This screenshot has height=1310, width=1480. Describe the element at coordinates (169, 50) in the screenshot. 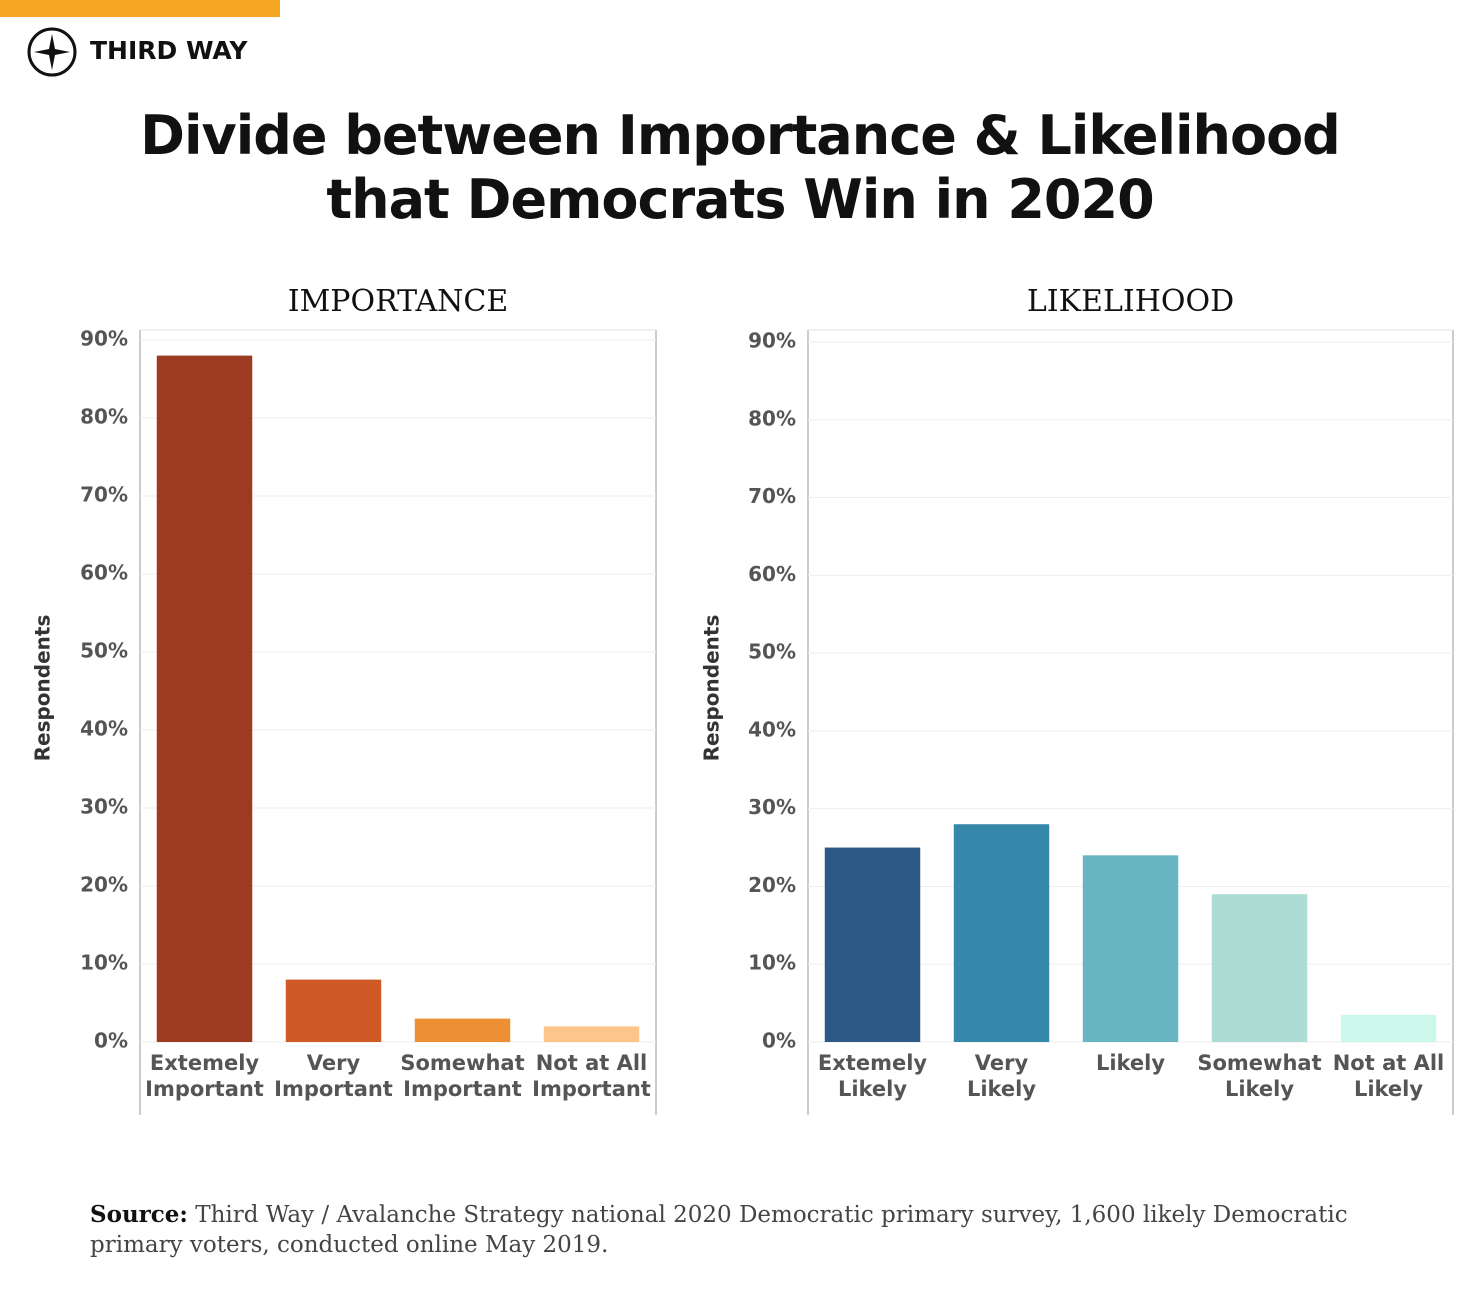

I see `brand: THIRD WAY` at that location.